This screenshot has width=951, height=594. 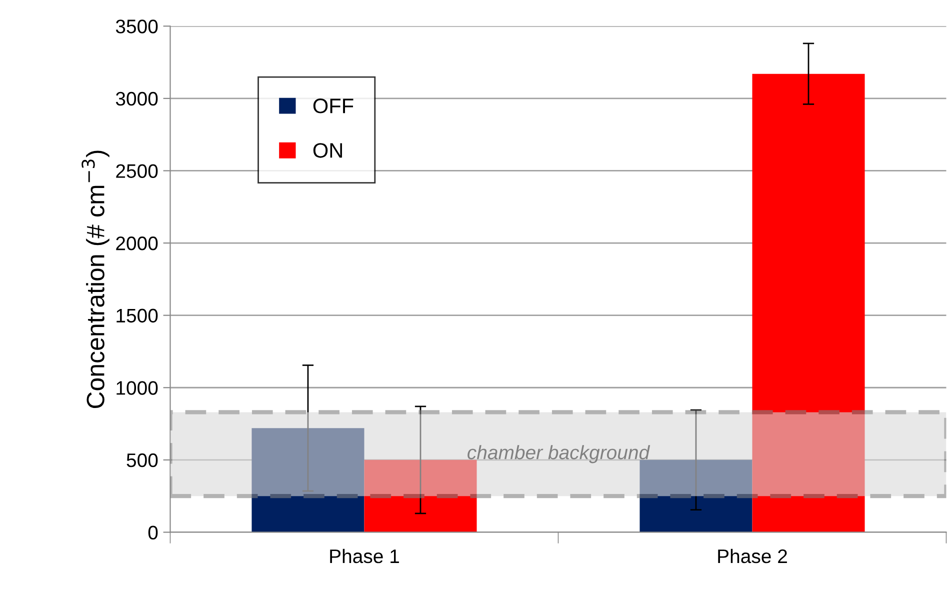 I want to click on y-tick-label: 2500, so click(x=137, y=171).